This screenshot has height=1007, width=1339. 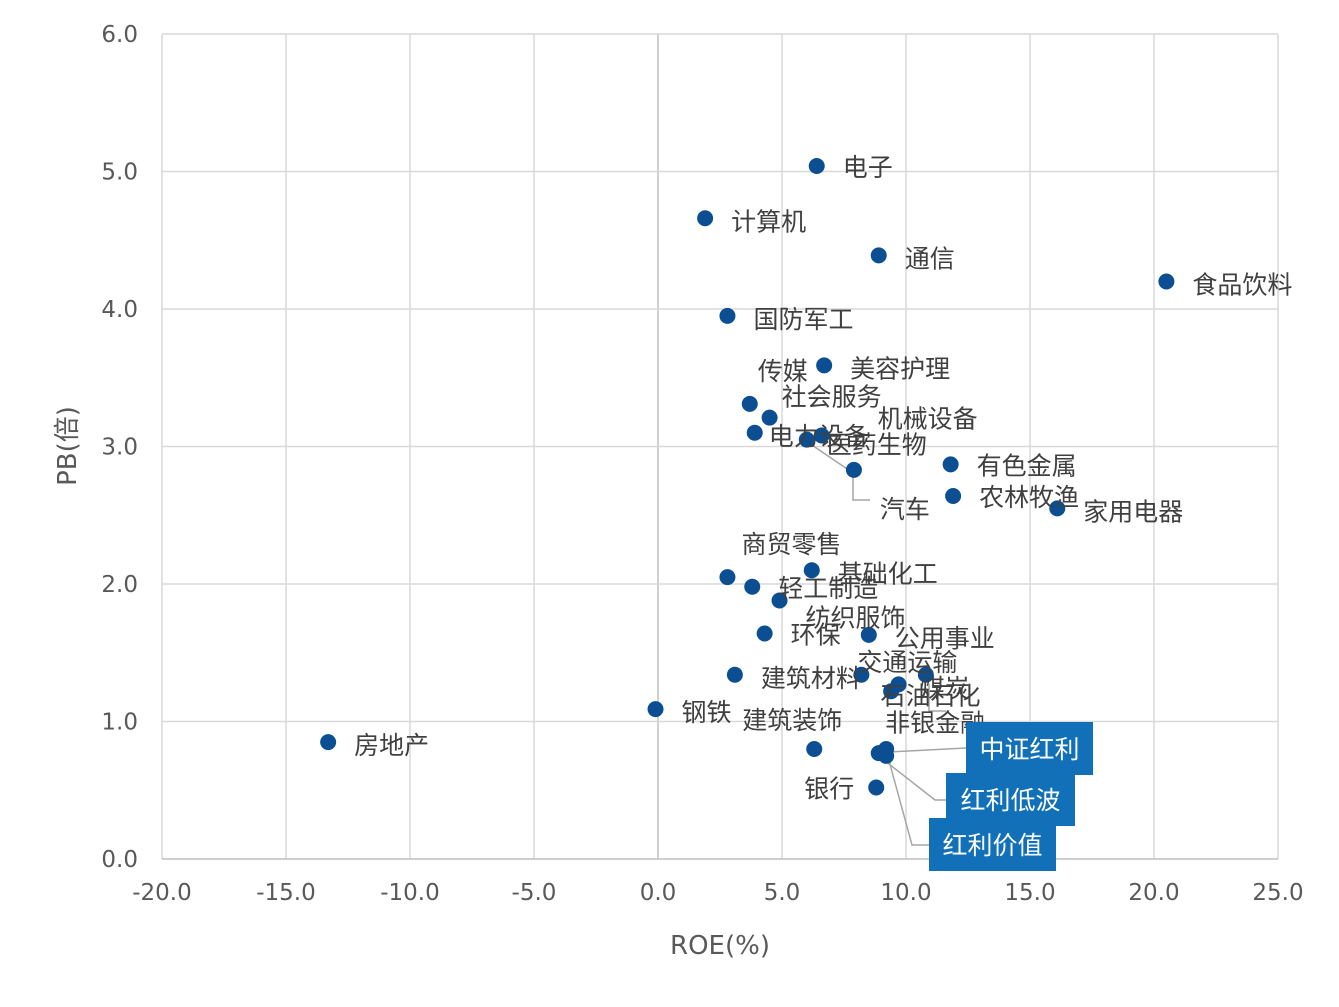 I want to click on x-tick-label: -15.0, so click(x=286, y=893).